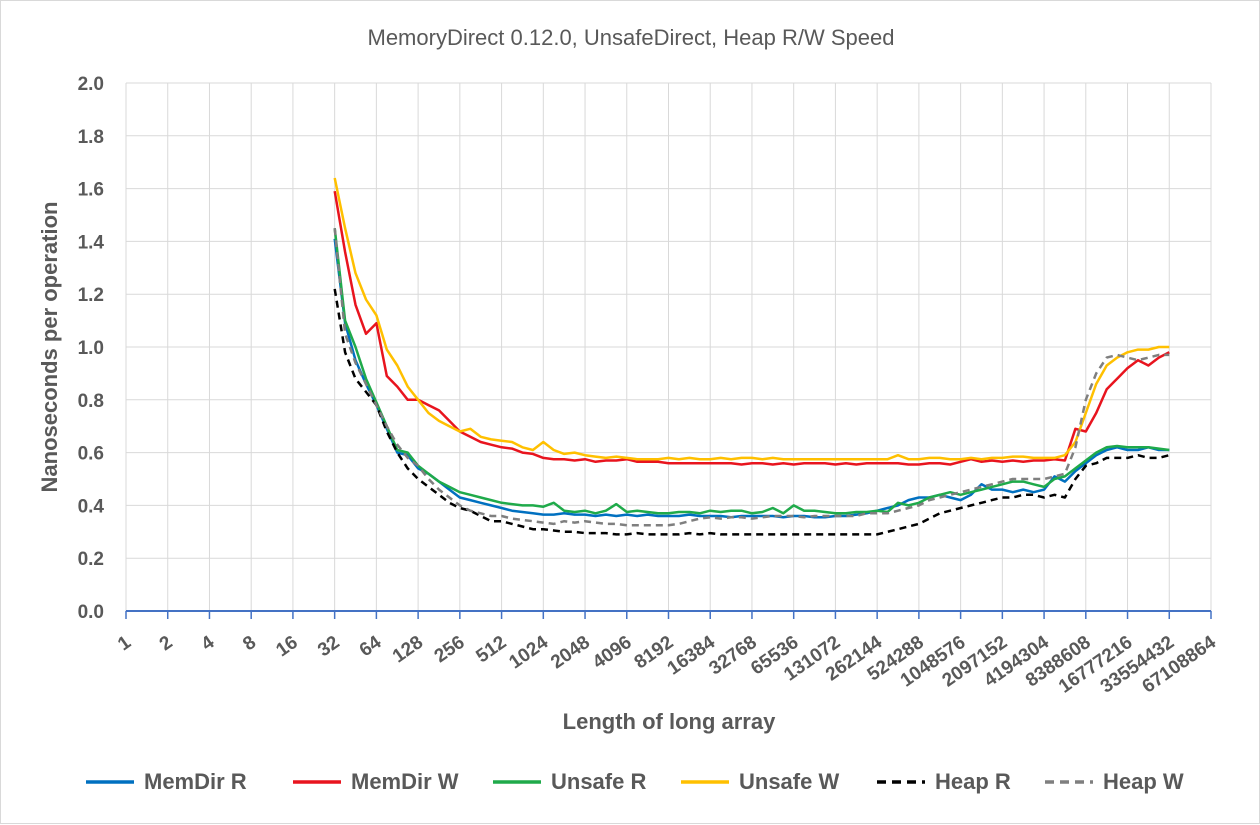 This screenshot has height=825, width=1260. I want to click on x-tick-label: 2048, so click(570, 652).